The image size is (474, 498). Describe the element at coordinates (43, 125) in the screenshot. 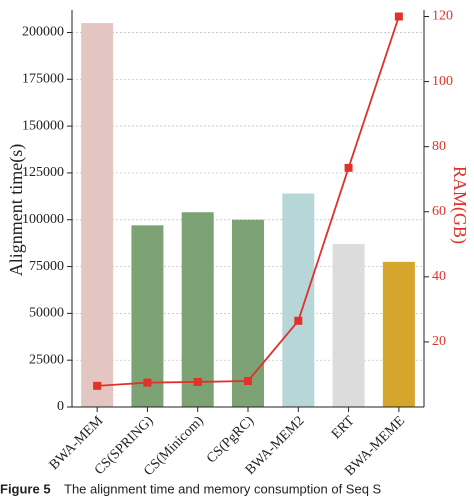

I see `y-tick-label: 150000` at that location.